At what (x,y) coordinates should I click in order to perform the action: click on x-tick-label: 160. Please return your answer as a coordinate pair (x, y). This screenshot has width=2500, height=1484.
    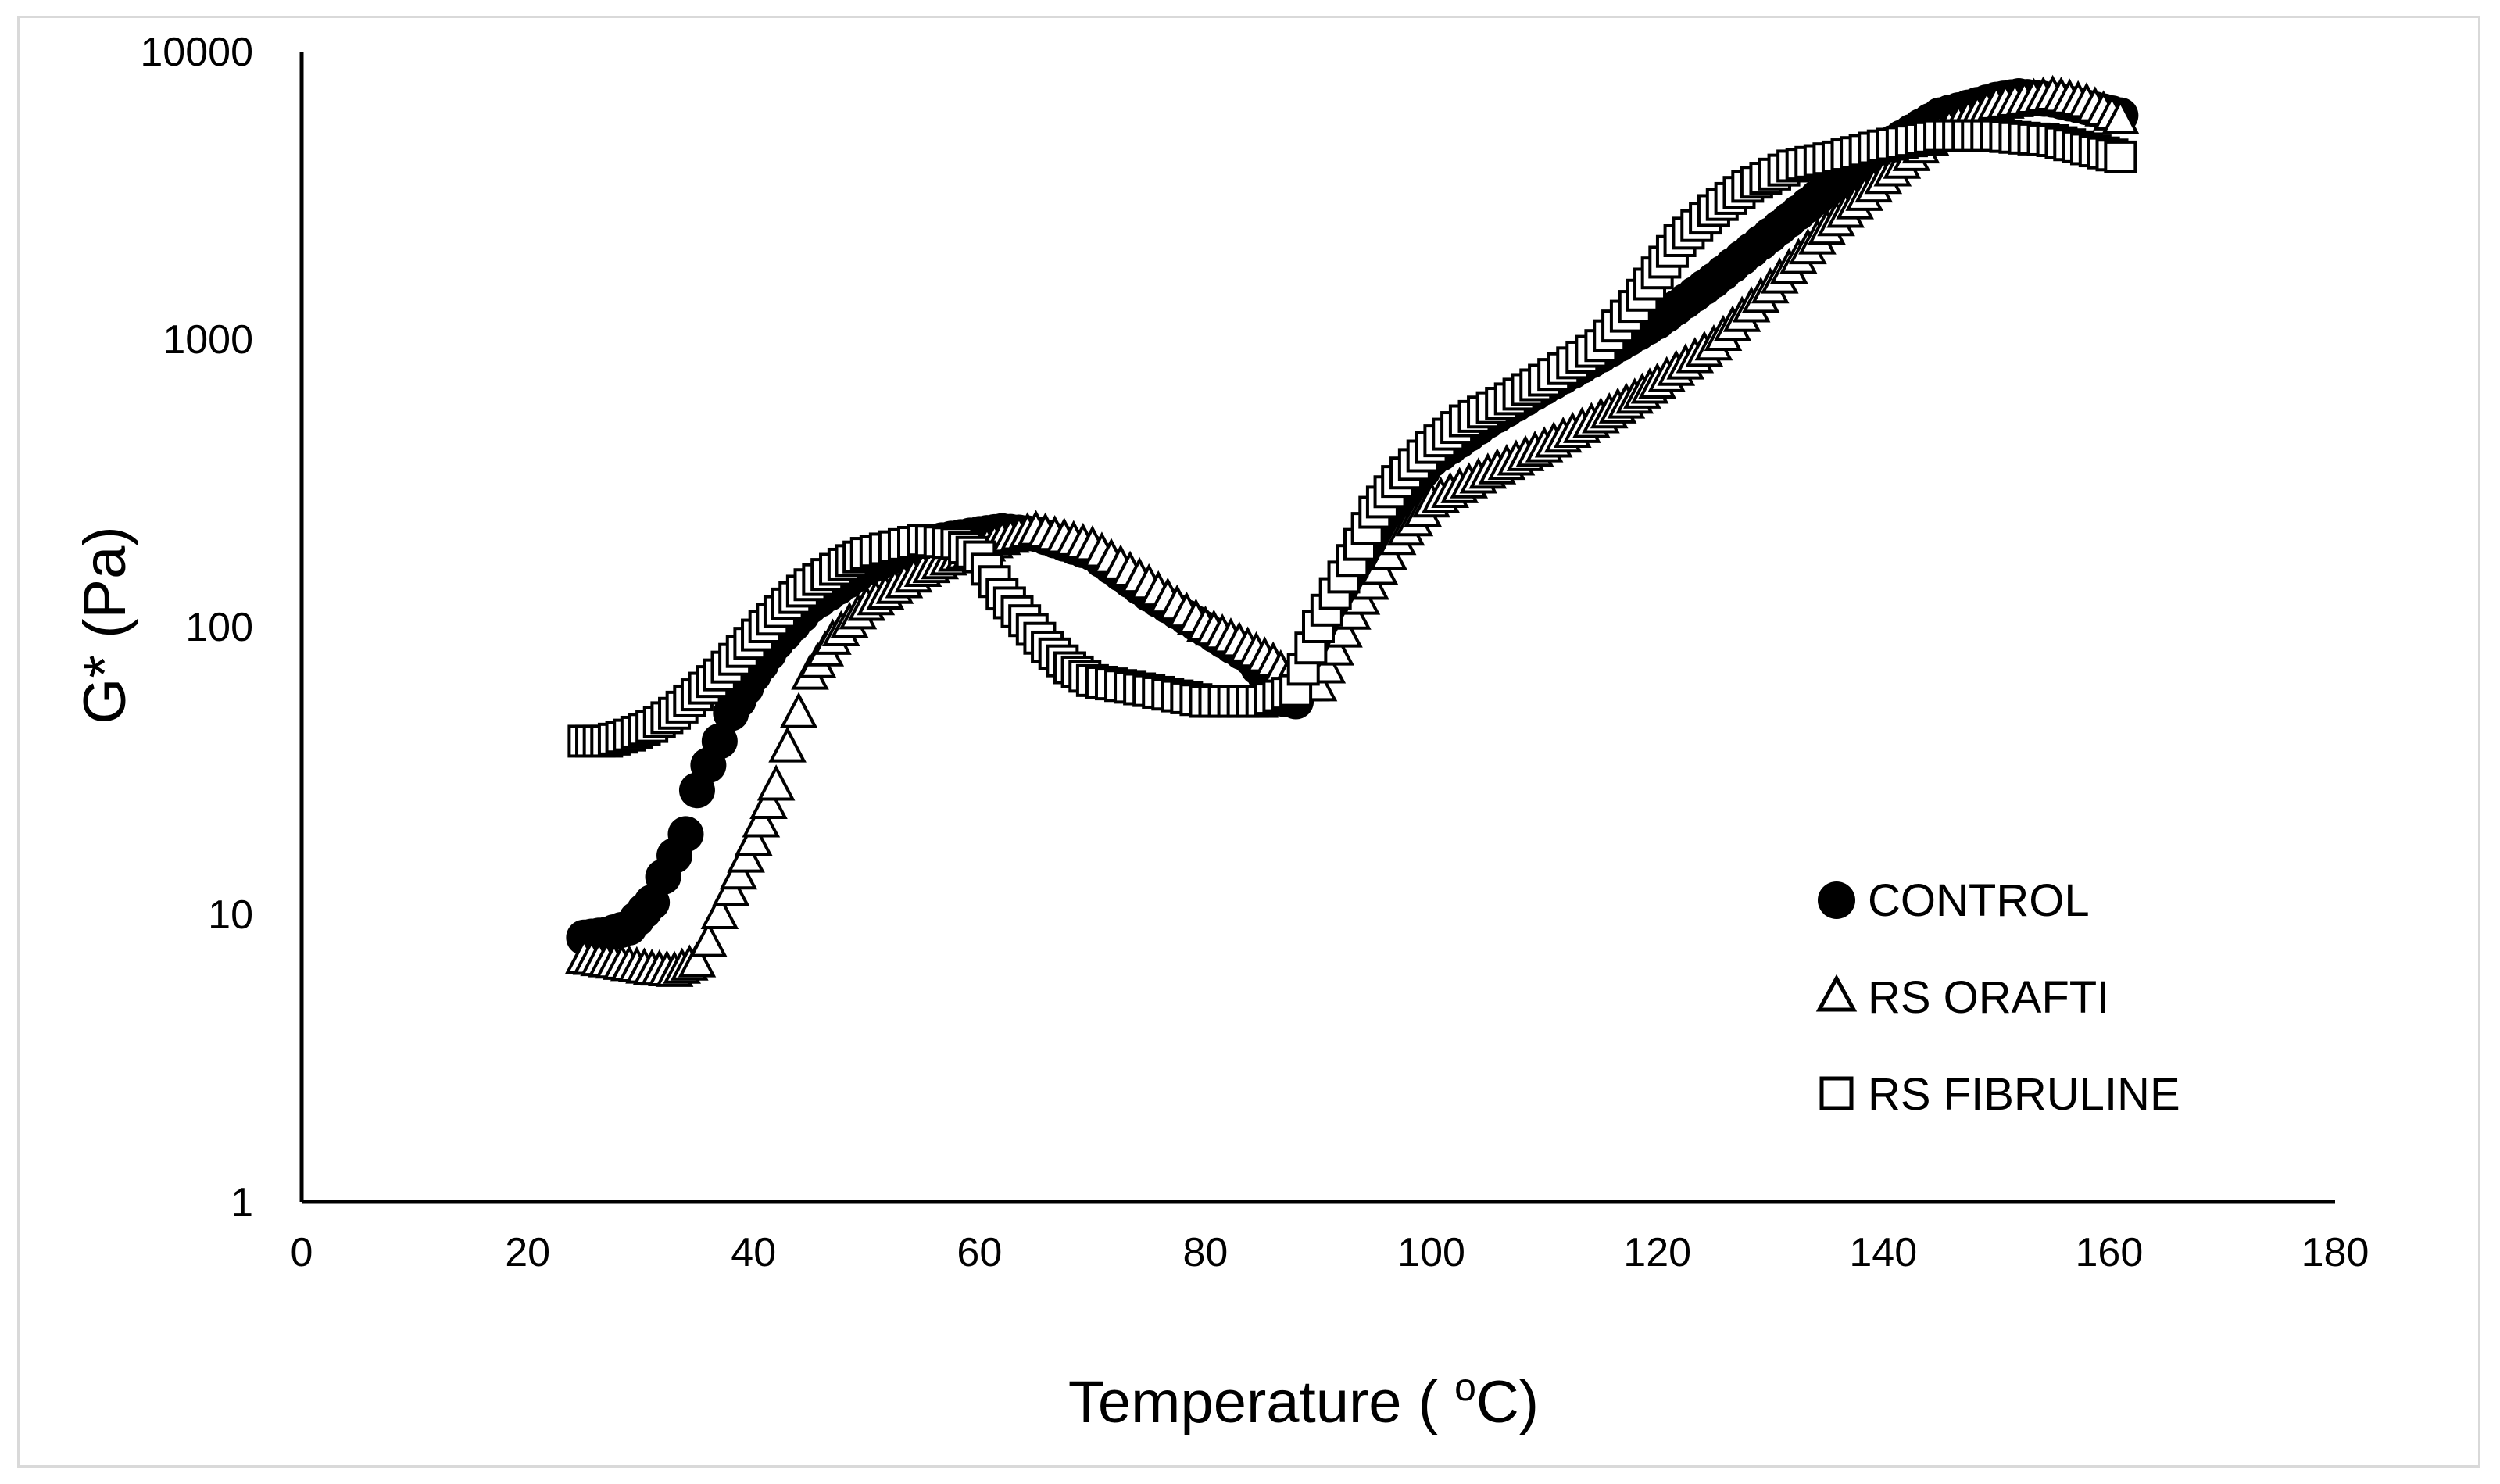
    Looking at the image, I should click on (2110, 1252).